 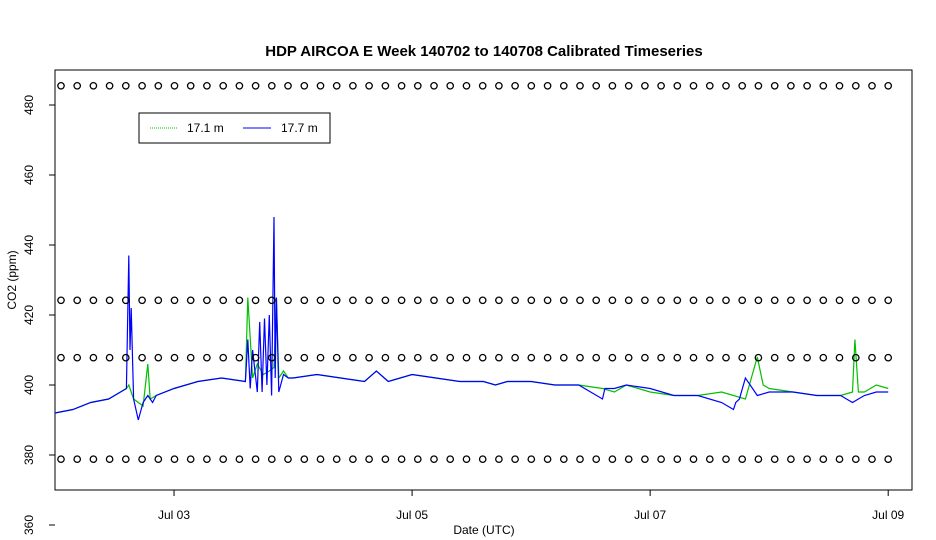 I want to click on y-axis: 360 380 400 420 440 460 480, so click(x=38, y=315).